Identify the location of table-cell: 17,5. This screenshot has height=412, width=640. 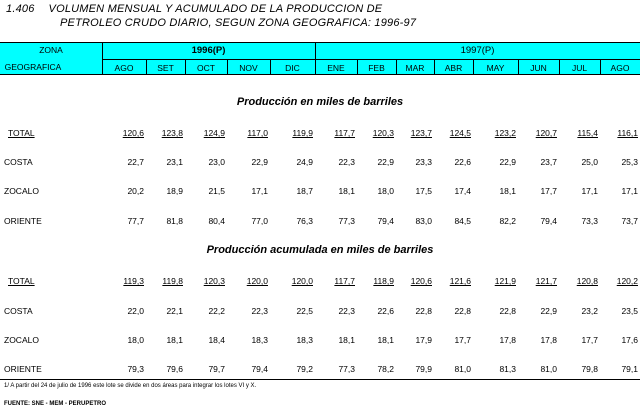
(423, 191).